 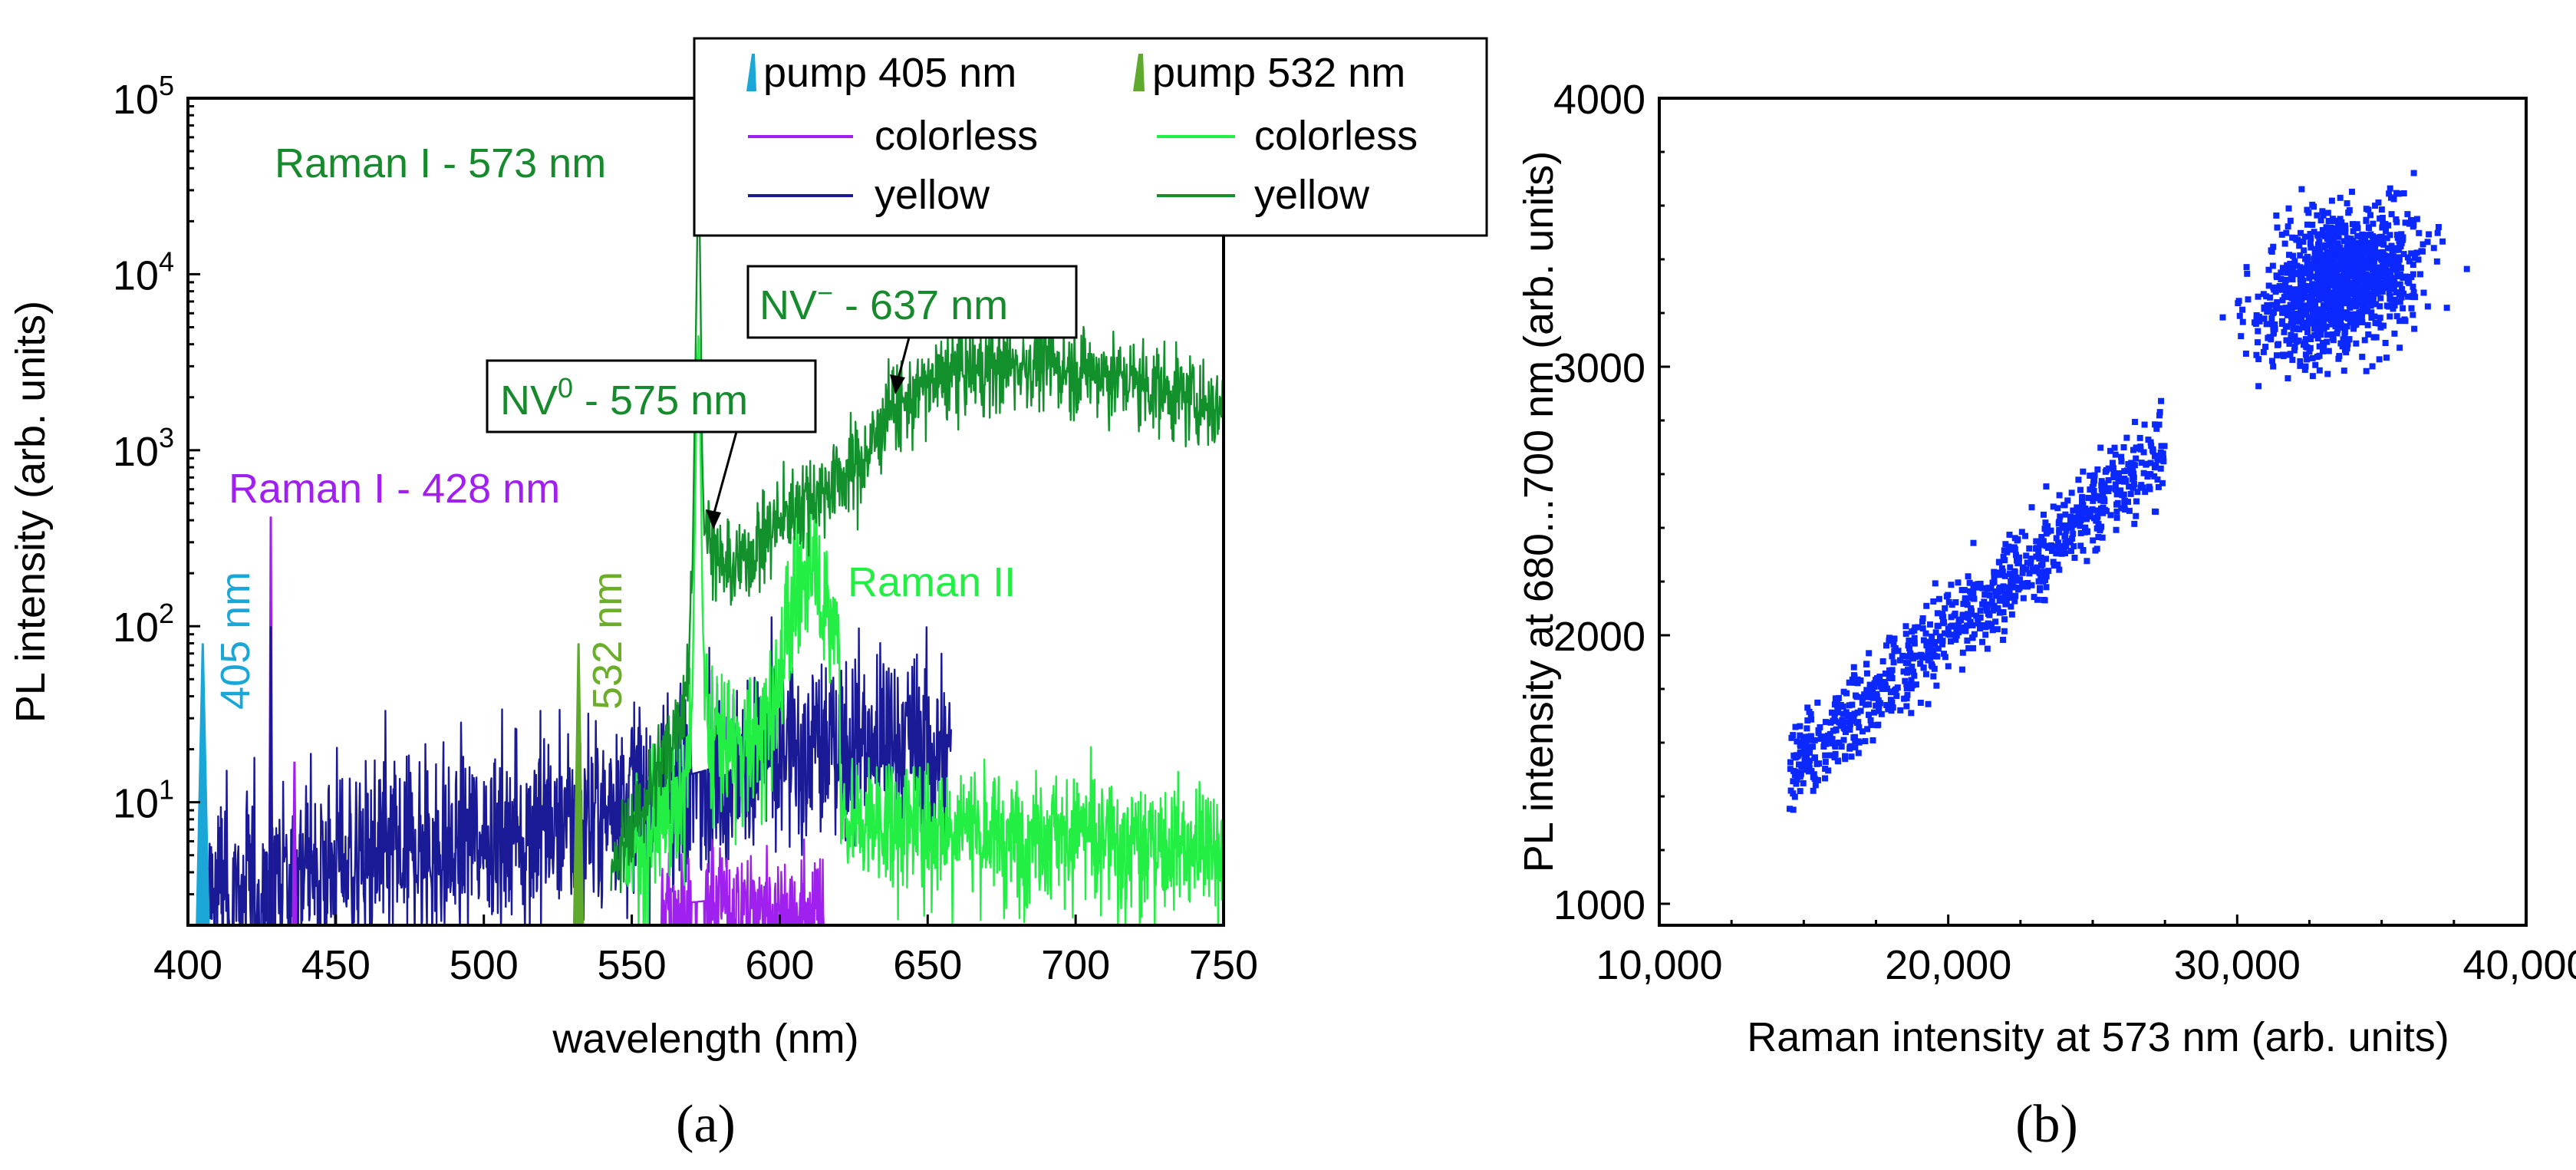 What do you see at coordinates (706, 1124) in the screenshot?
I see `panel-a-caption: (a)` at bounding box center [706, 1124].